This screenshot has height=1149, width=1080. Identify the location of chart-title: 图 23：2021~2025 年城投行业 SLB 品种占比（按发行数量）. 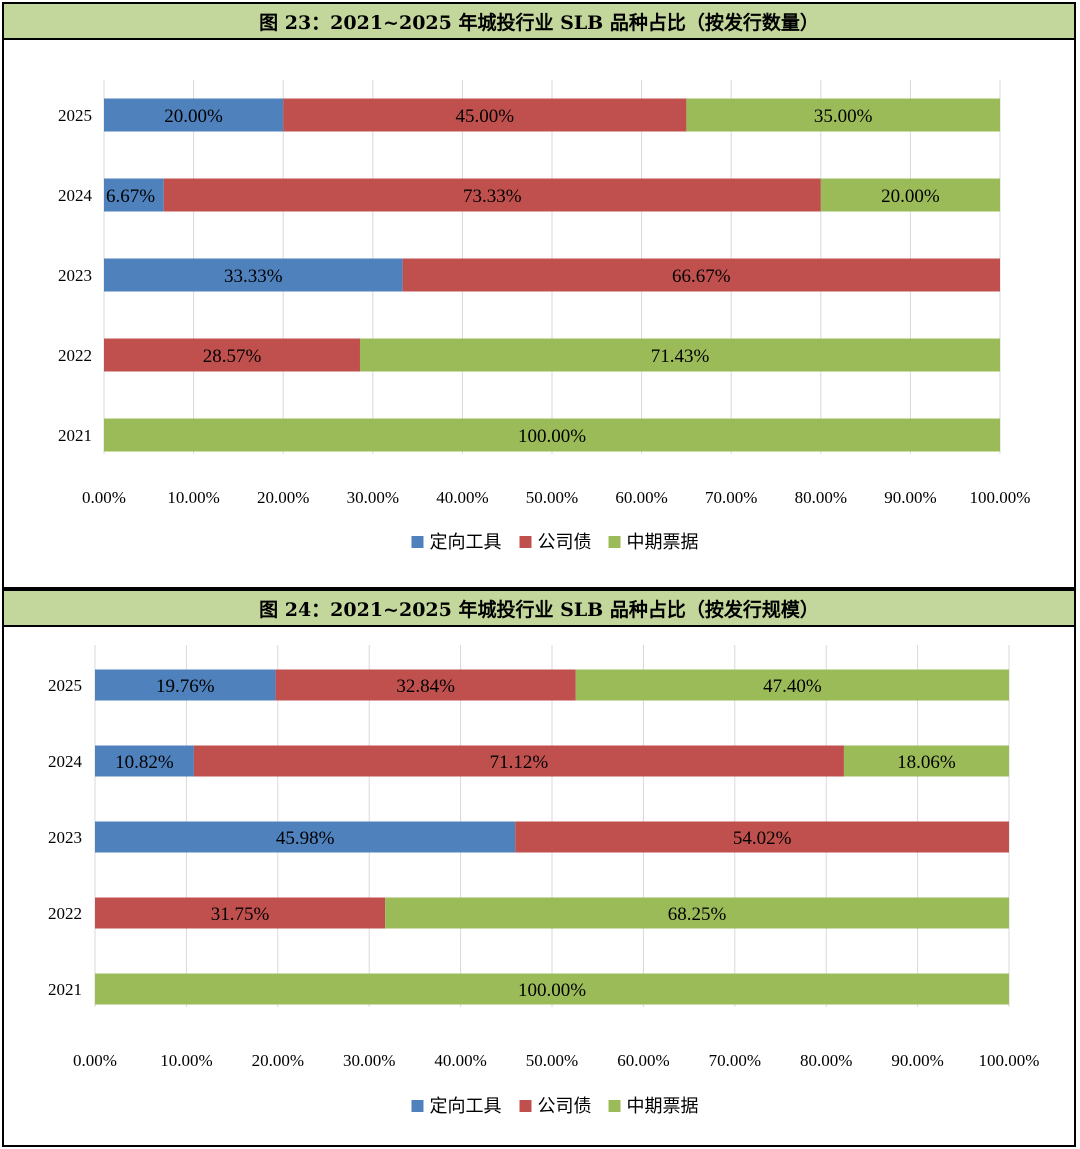
(539, 22).